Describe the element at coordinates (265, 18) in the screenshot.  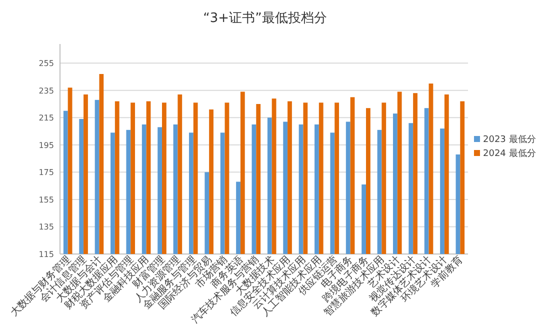
I see `chart-title: “3+证书”最低投档分` at that location.